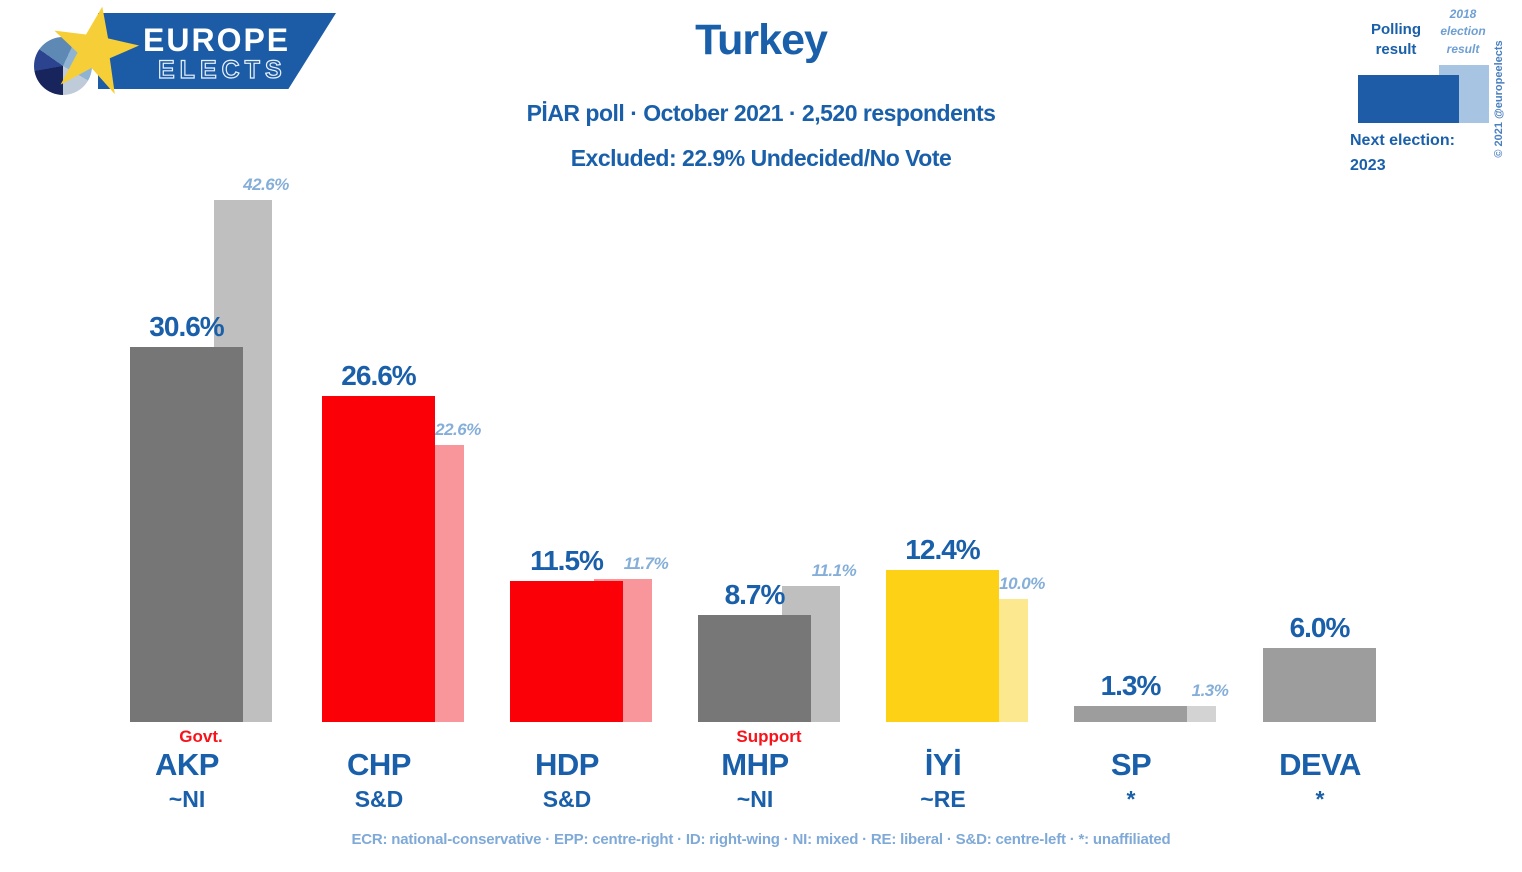  Describe the element at coordinates (1499, 99) in the screenshot. I see `copyright-credit: © 2021 @europeelects` at that location.